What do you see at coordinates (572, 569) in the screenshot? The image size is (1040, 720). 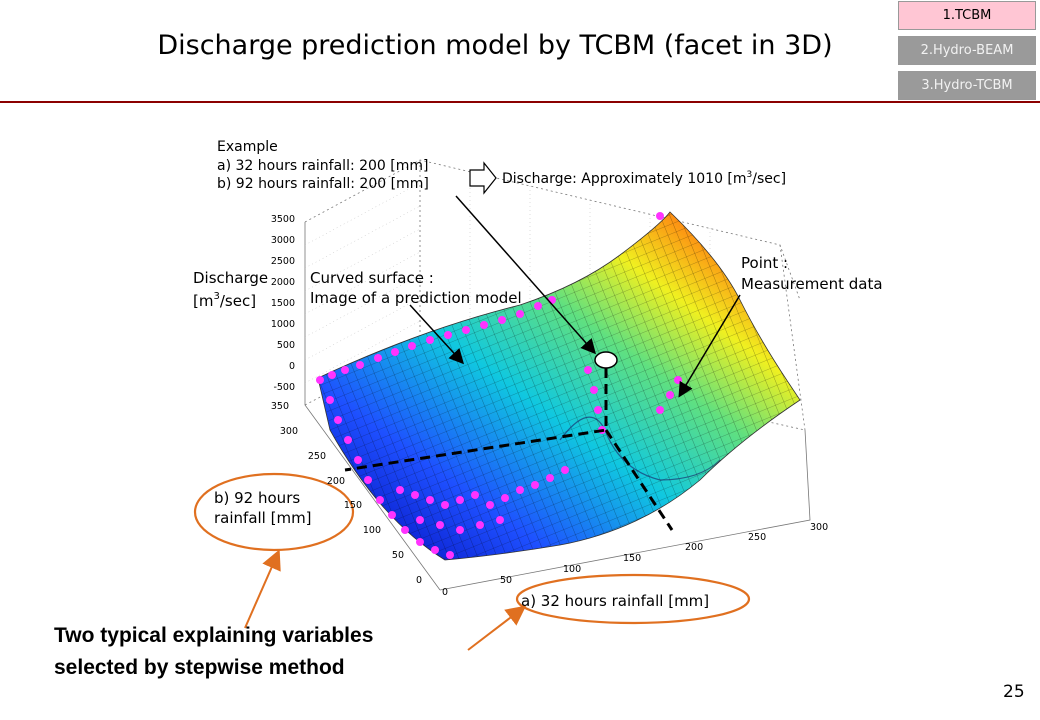 I see `x-tick: 100` at bounding box center [572, 569].